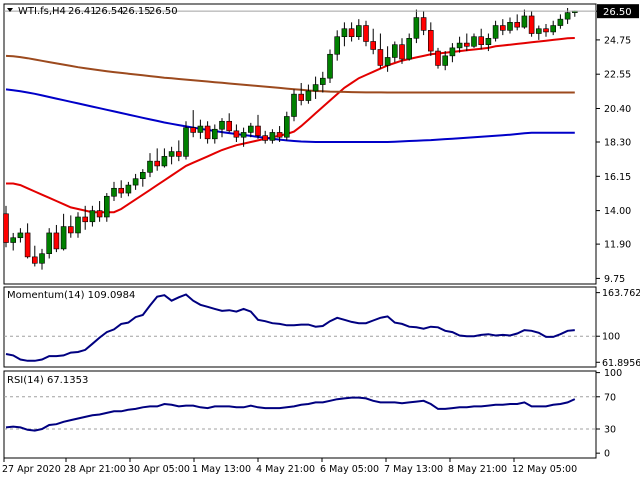 The image size is (640, 480). I want to click on price-axis-label: 9.75, so click(614, 279).